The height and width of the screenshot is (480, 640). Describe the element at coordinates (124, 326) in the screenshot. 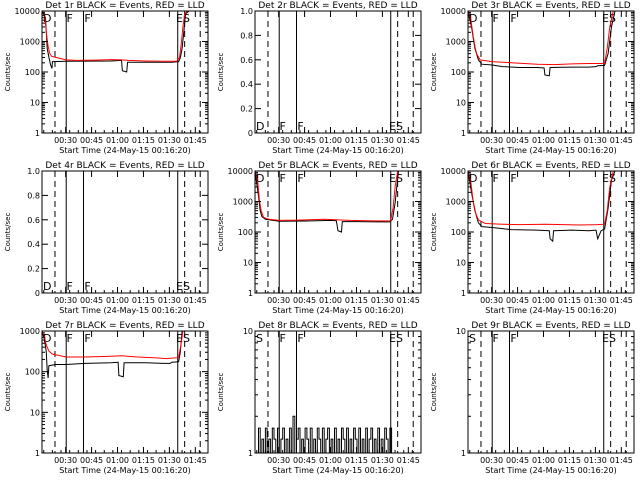

I see `panel-title: Det 7r BLACK = Events, RED = LLD` at that location.